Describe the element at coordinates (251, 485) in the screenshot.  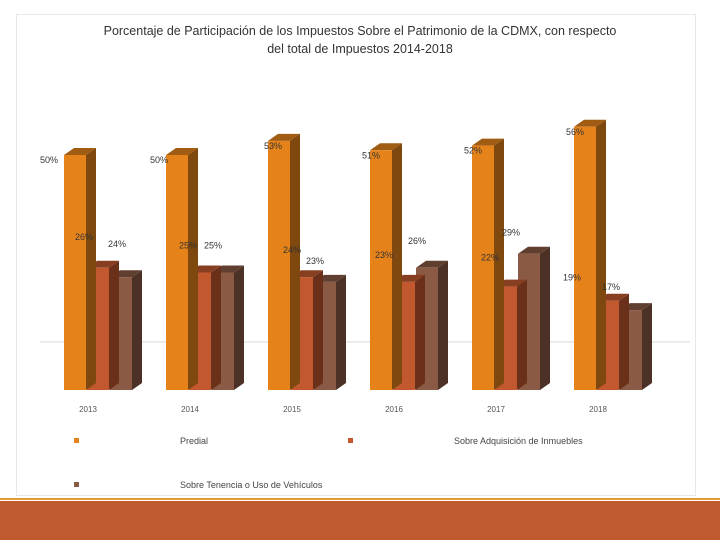
I see `legend-label: Sobre Tenencia o Uso de Vehículos` at that location.